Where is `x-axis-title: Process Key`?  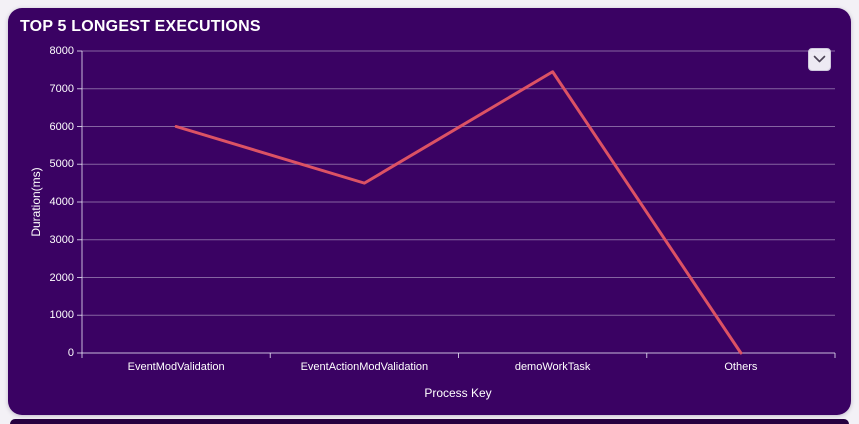 x-axis-title: Process Key is located at coordinates (458, 393).